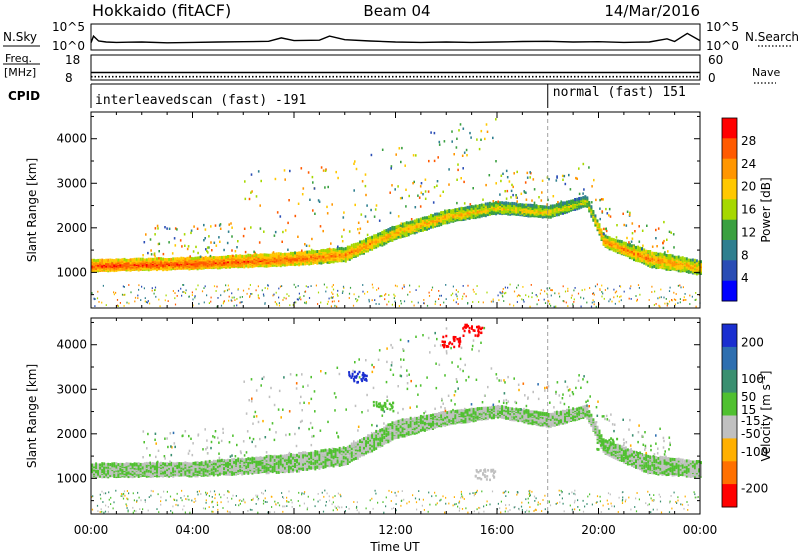 The image size is (800, 554). I want to click on colorbar-swatch, so click(729, 230).